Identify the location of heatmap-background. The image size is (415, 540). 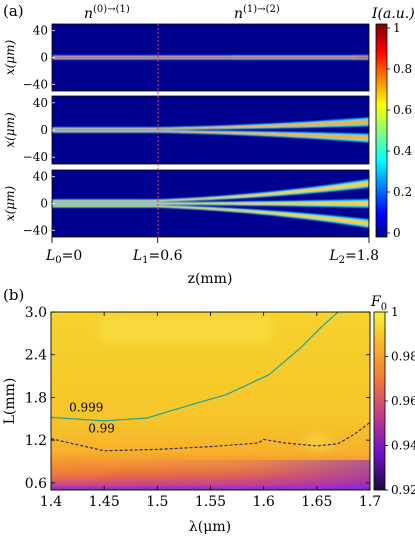
(210, 130).